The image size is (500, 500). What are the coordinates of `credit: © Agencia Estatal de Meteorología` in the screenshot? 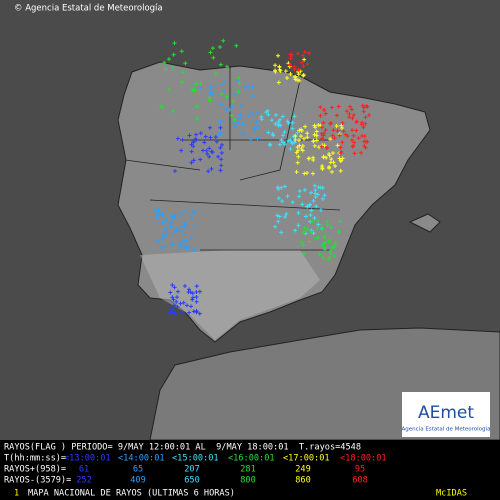 It's located at (88, 9).